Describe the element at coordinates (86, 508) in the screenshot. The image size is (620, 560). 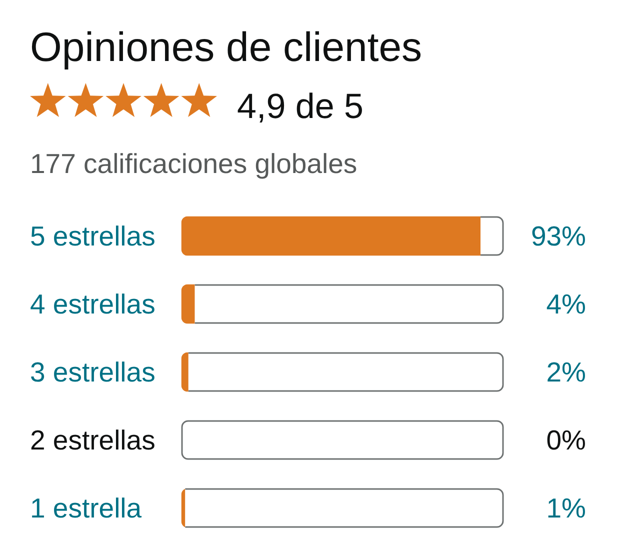
I see `y-tick-label: 1 estrella` at that location.